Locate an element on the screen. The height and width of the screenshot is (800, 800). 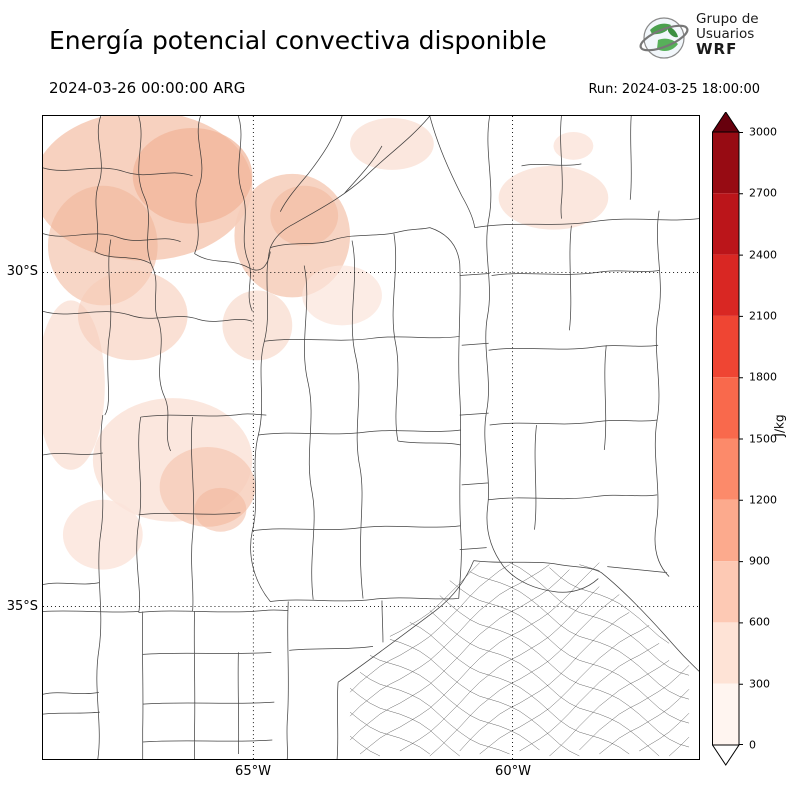
logo-line-1: Grupo de is located at coordinates (727, 19).